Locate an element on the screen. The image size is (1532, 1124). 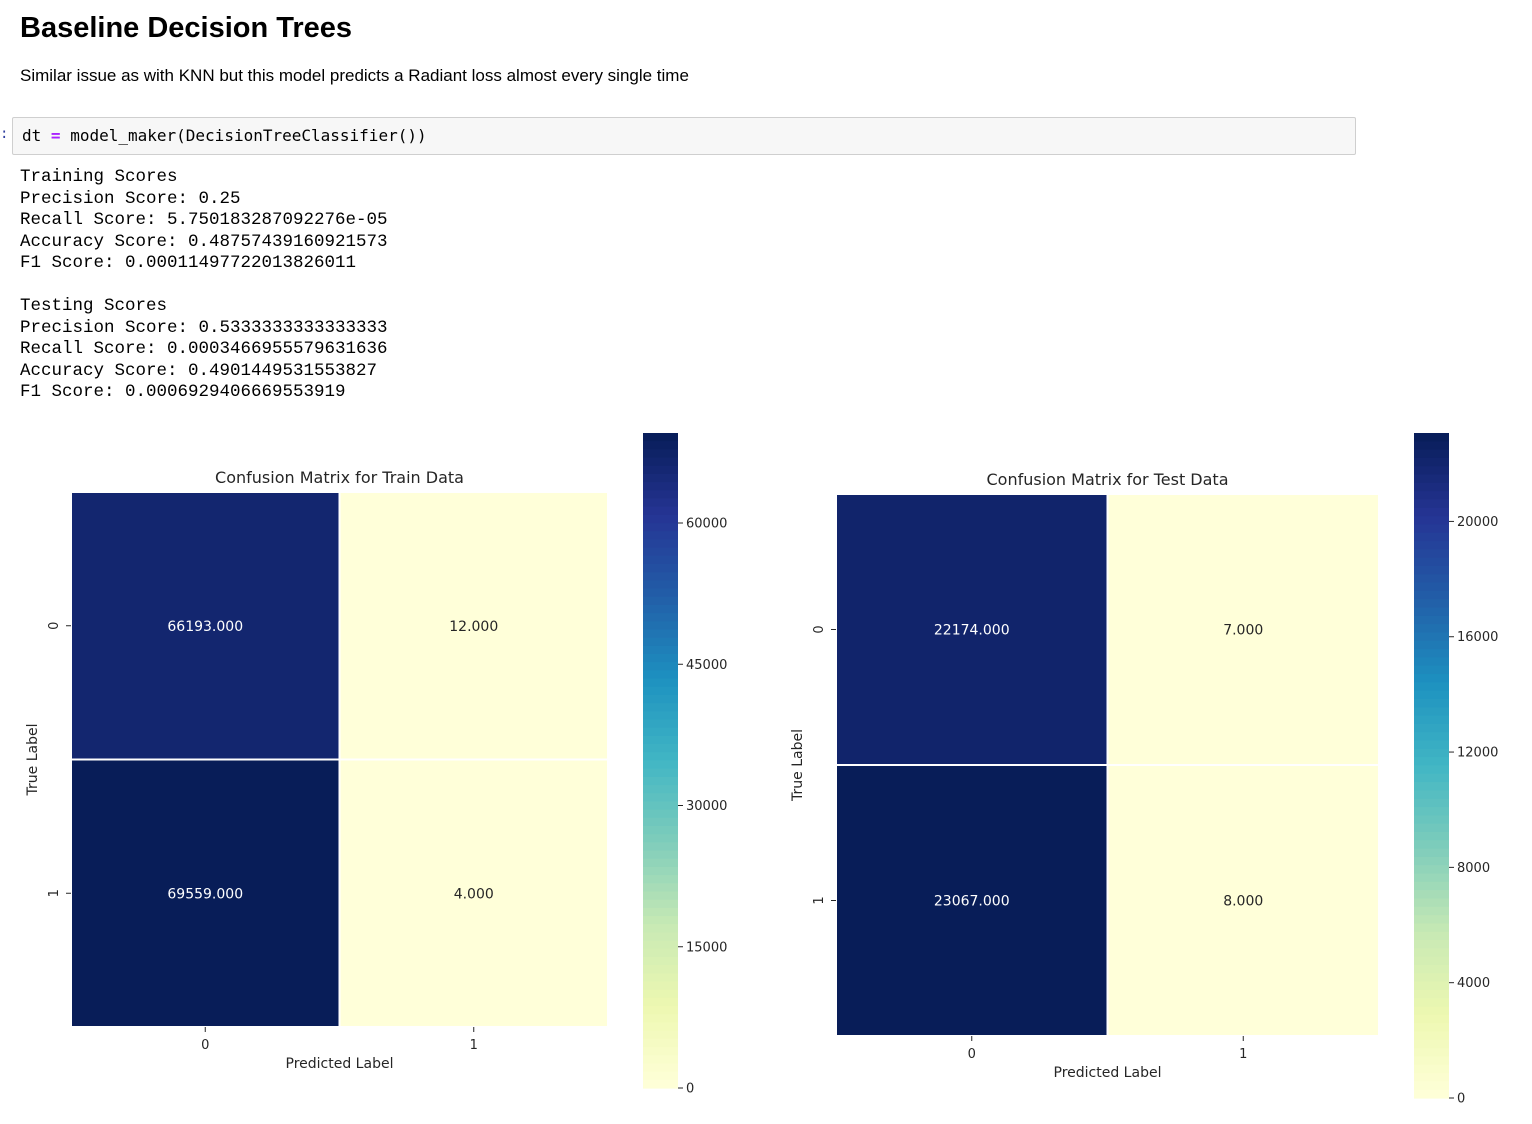
cell-annotation: 12.000 is located at coordinates (473, 627).